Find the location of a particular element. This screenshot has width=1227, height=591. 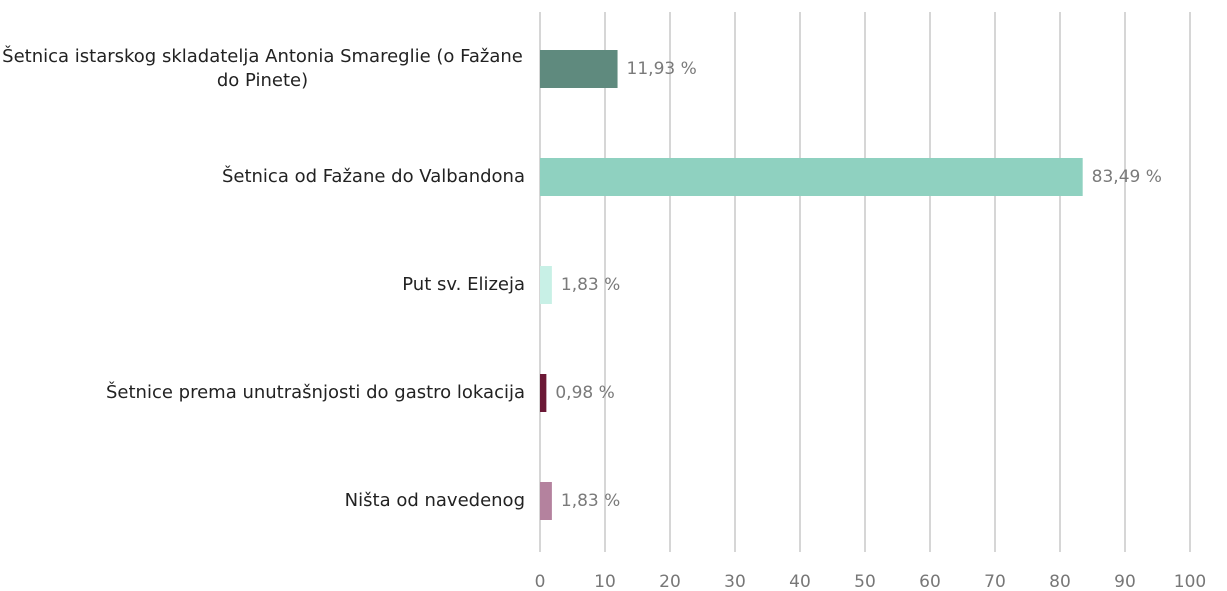

category-label-row: Šetnica od Fažane do Valbandona is located at coordinates (262, 177).